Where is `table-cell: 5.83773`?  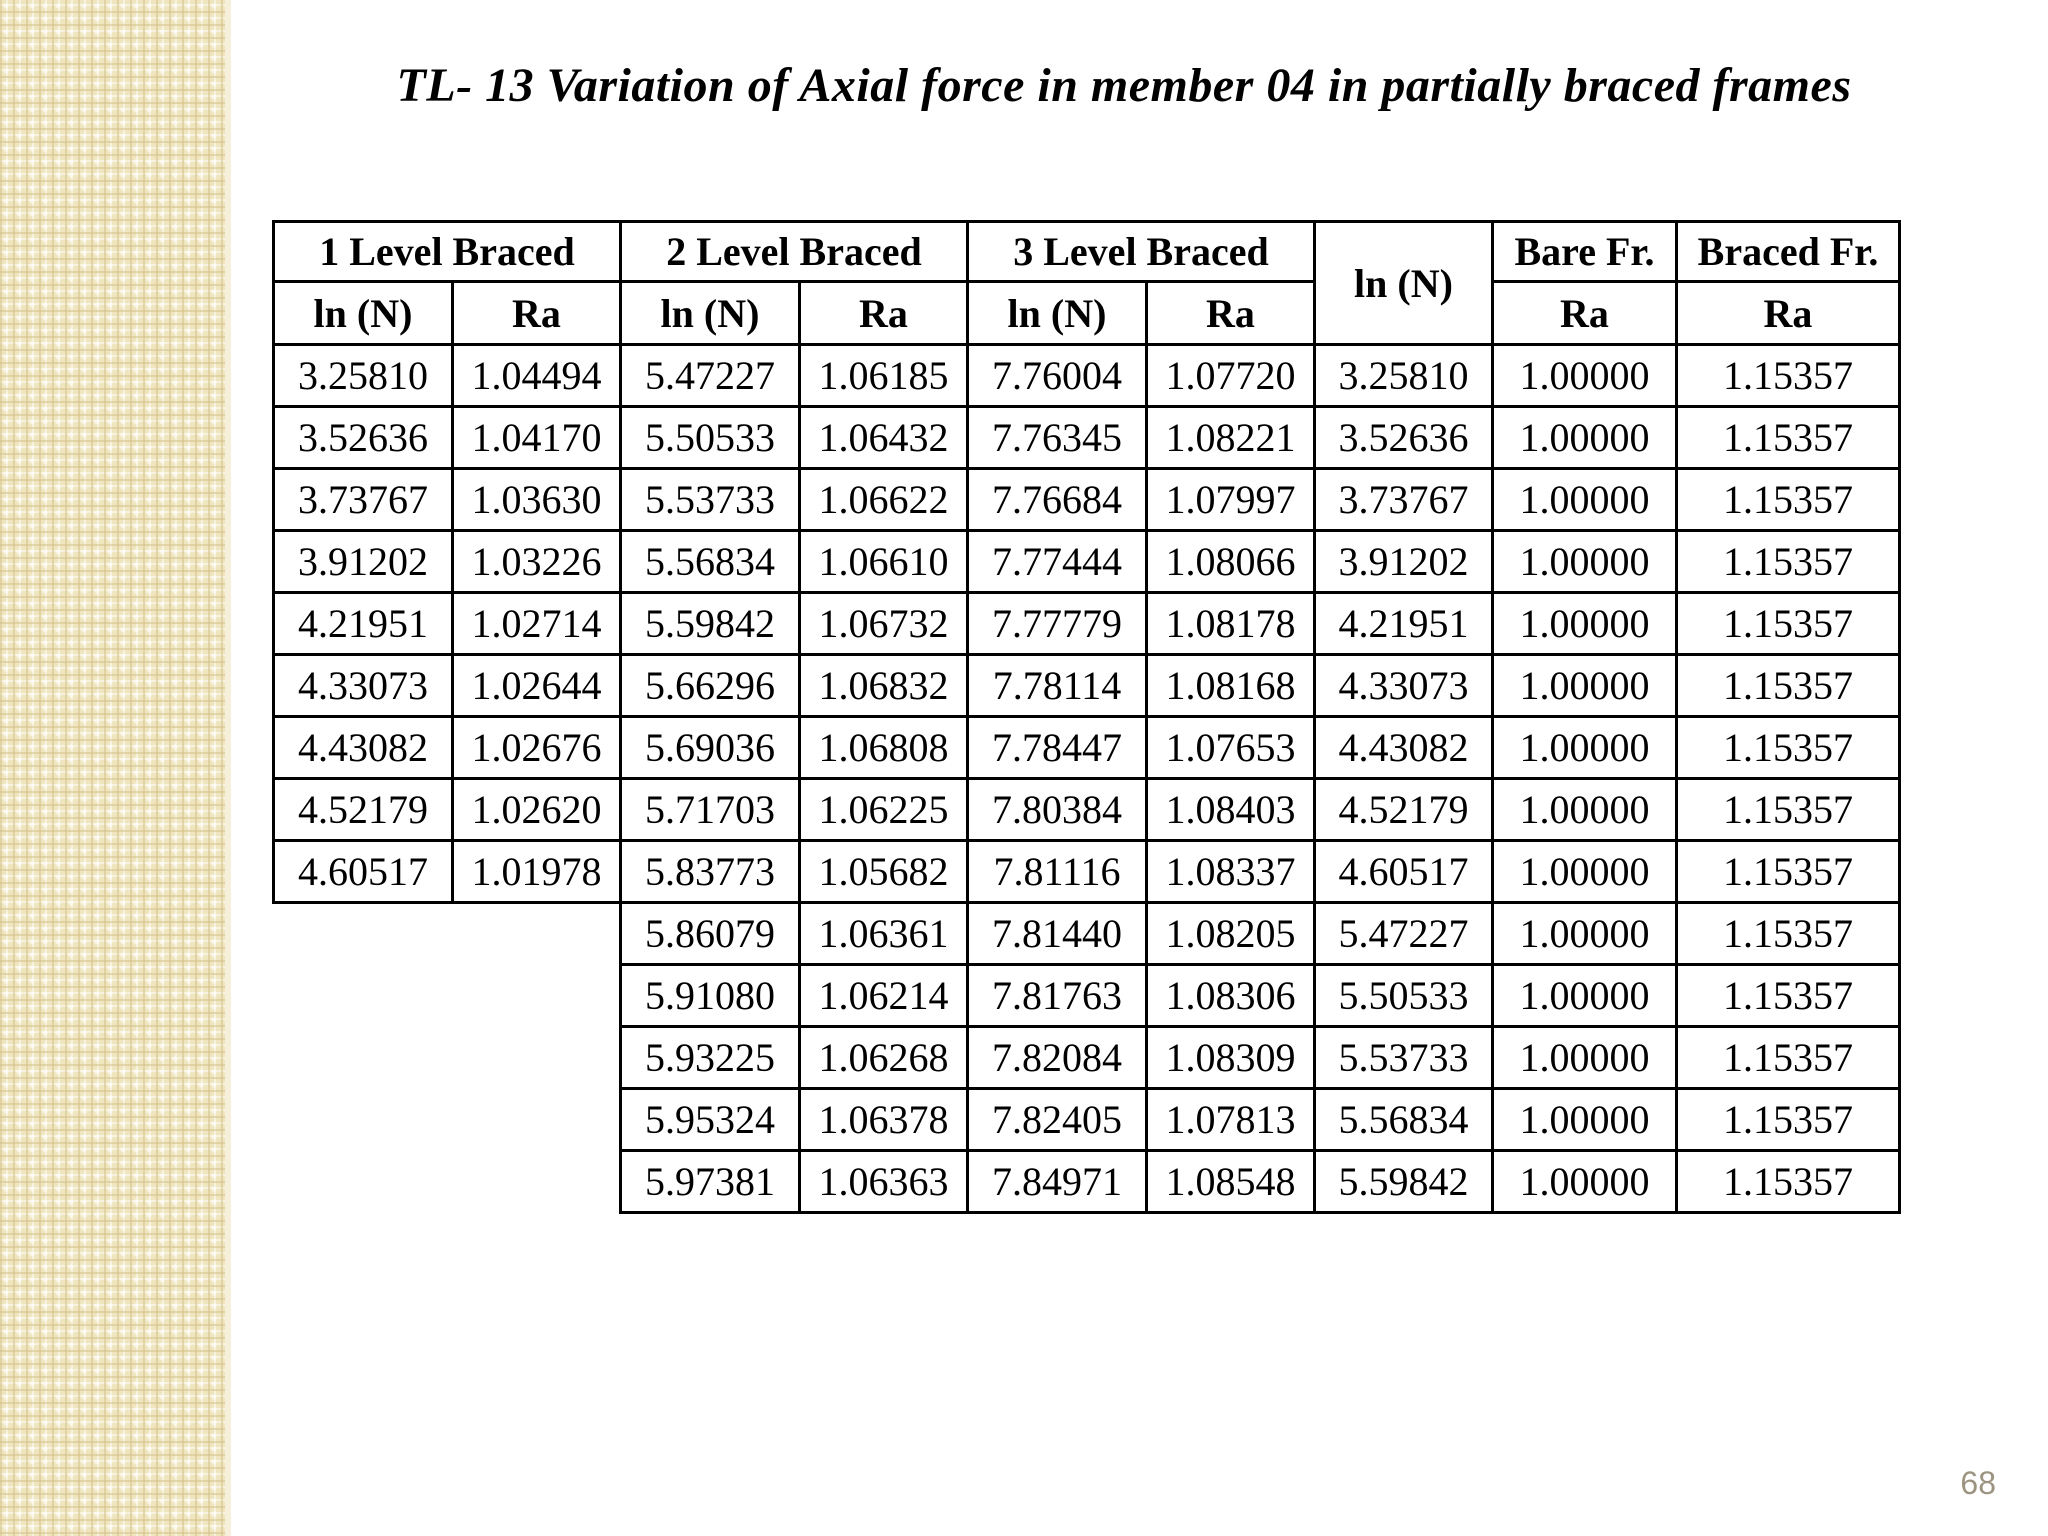
table-cell: 5.83773 is located at coordinates (710, 871).